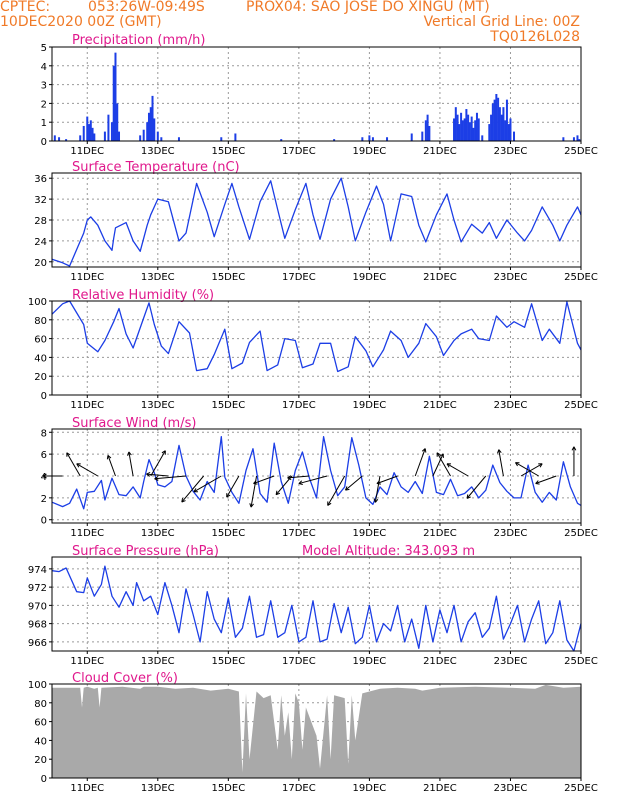 Image resolution: width=618 pixels, height=800 pixels. What do you see at coordinates (87, 788) in the screenshot?
I see `cloud-xtick-label: 11DEC` at bounding box center [87, 788].